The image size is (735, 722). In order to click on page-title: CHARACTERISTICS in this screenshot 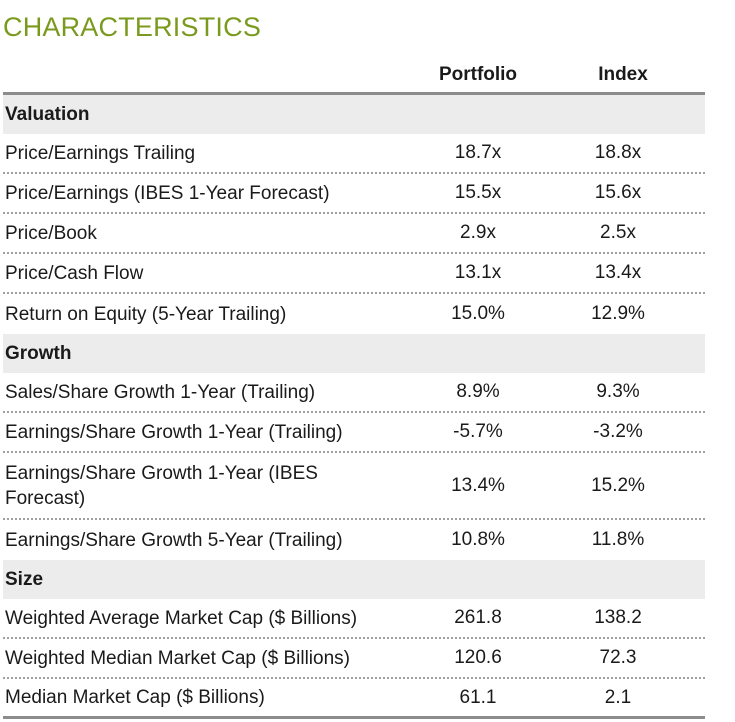, I will do `click(132, 27)`.